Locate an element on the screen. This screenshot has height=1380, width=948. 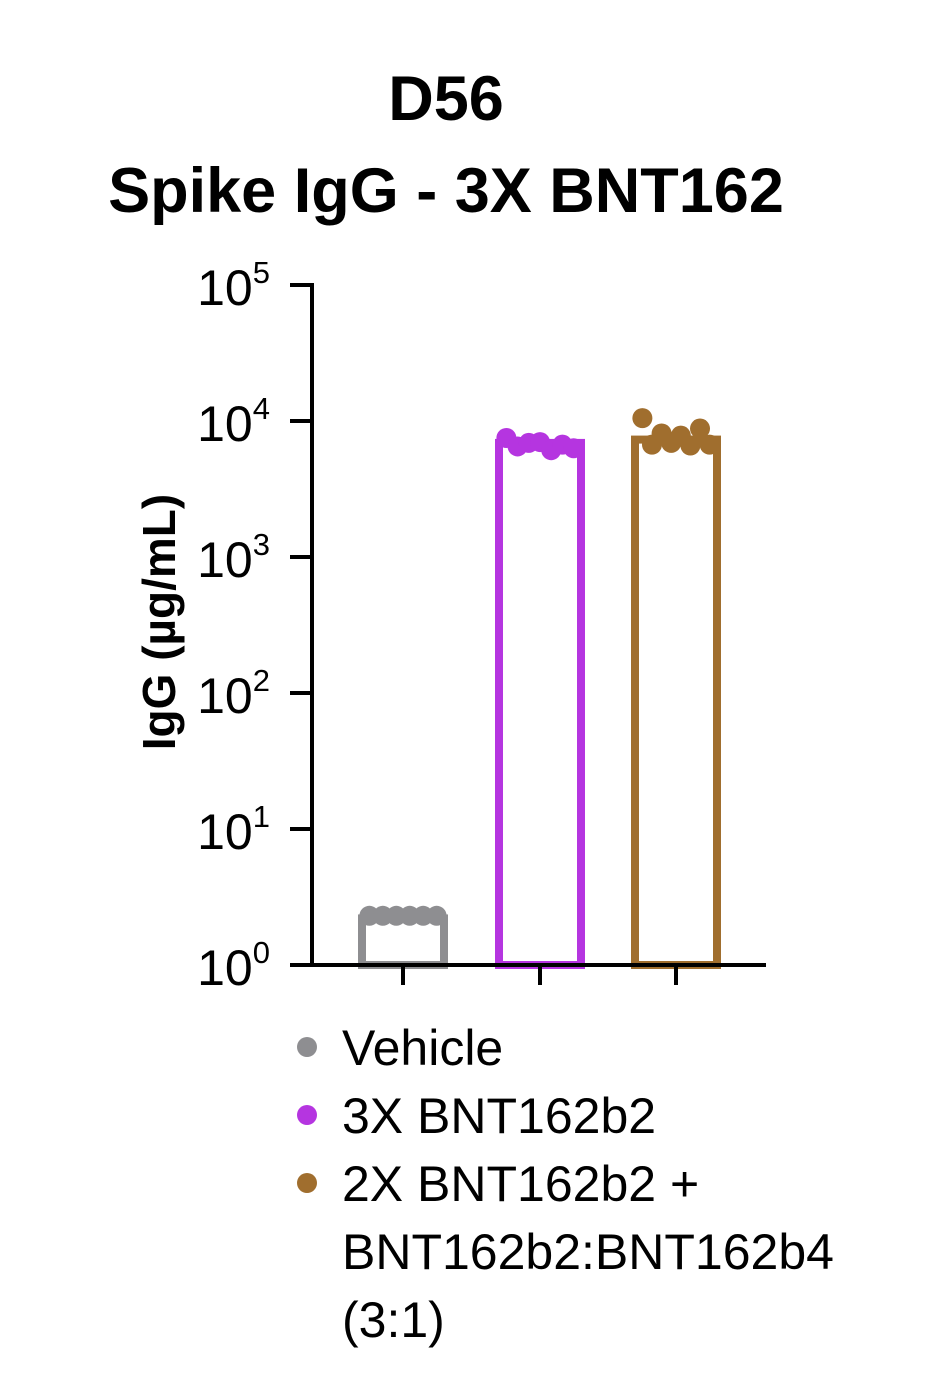
y-tick-label: 10⁵ is located at coordinates (233, 285).